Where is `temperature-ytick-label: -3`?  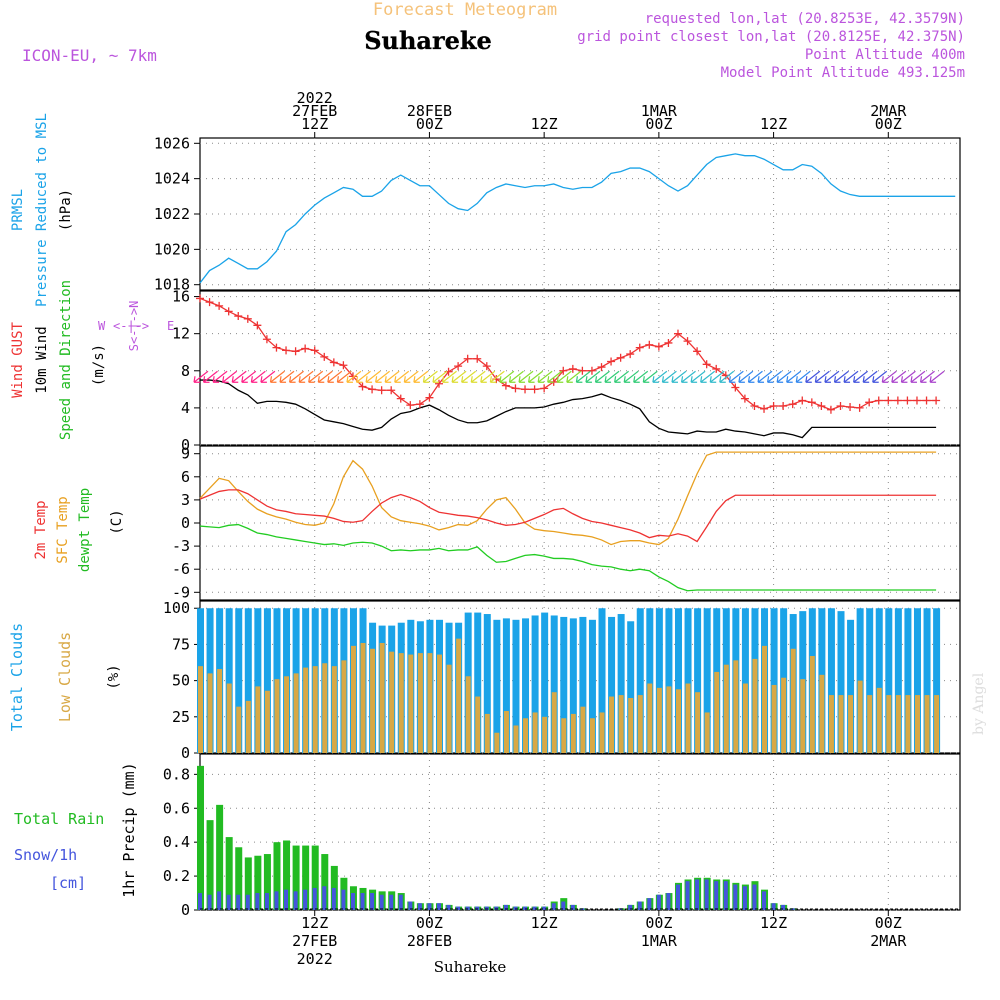 temperature-ytick-label: -3 is located at coordinates (181, 546).